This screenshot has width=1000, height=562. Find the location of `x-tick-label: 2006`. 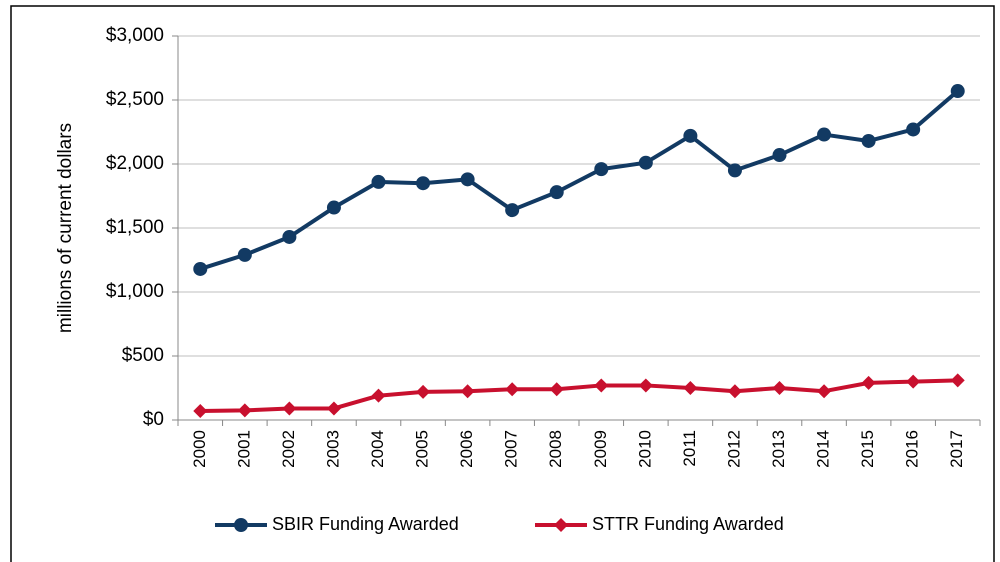

x-tick-label: 2006 is located at coordinates (466, 449).